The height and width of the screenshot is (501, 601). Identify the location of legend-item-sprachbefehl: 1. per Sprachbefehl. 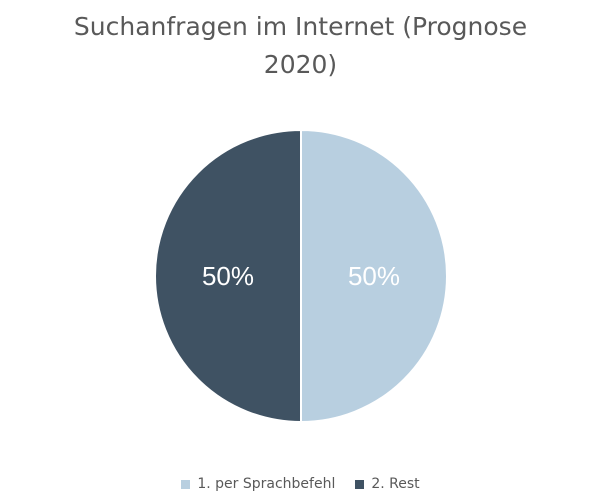
(258, 484).